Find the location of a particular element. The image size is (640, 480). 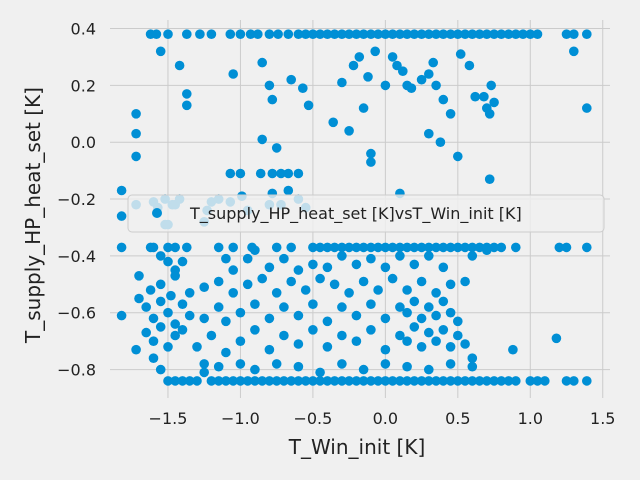

x-tick-label: 0.0 is located at coordinates (385, 418).